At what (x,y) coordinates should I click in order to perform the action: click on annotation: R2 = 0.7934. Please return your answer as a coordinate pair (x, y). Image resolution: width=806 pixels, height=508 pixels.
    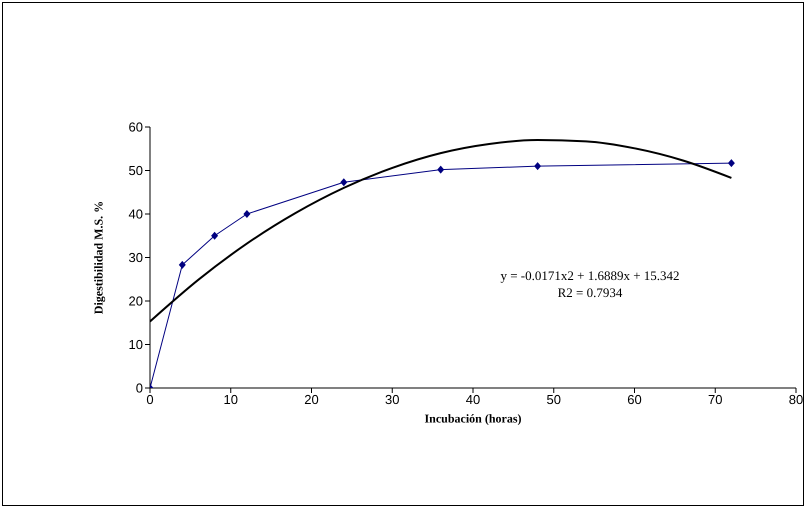
    Looking at the image, I should click on (590, 293).